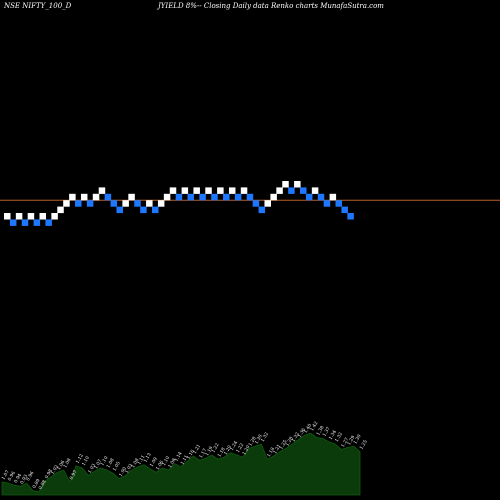 The height and width of the screenshot is (500, 500). I want to click on volume-value-label: 1.37, so click(327, 432).